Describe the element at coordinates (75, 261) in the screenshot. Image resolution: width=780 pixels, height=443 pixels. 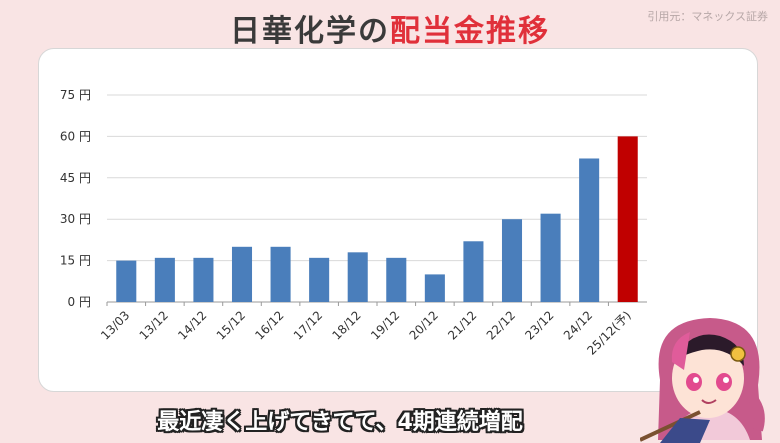
I see `y-tick-label: 15 円` at that location.